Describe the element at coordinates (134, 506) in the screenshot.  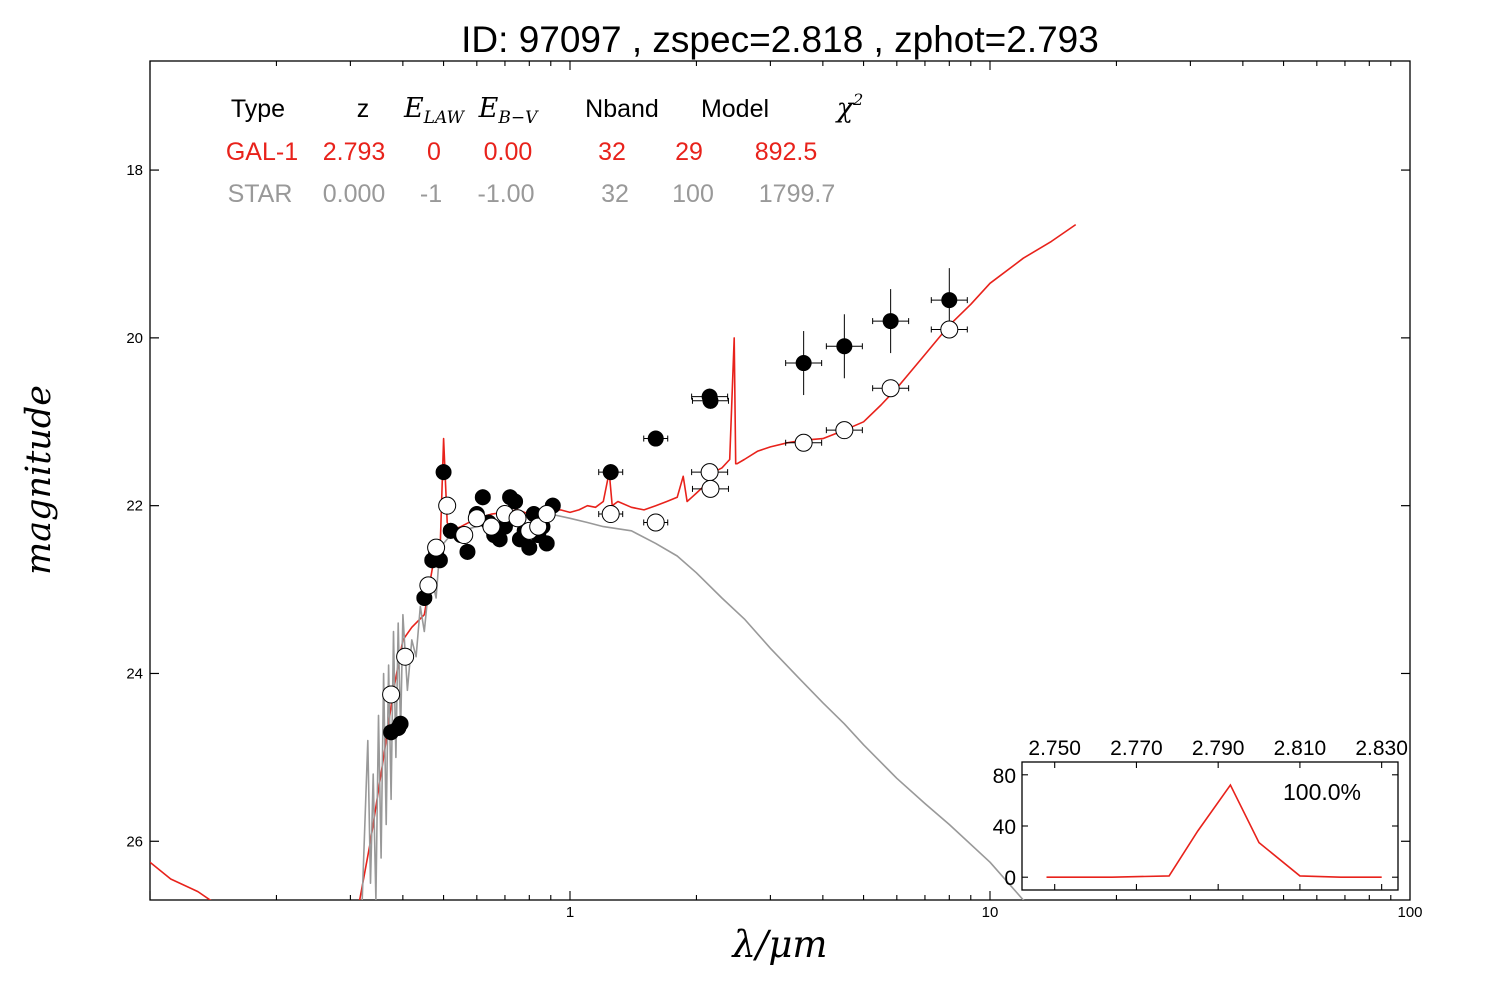
I see `y-tick-label-2: 22` at that location.